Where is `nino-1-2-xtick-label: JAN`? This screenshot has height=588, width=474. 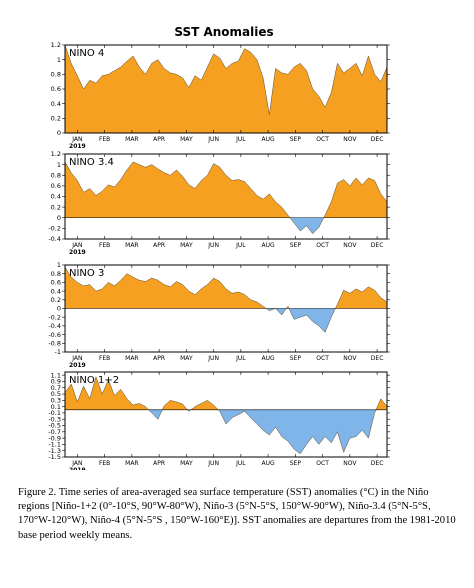
nino-1-2-xtick-label: JAN is located at coordinates (76, 463).